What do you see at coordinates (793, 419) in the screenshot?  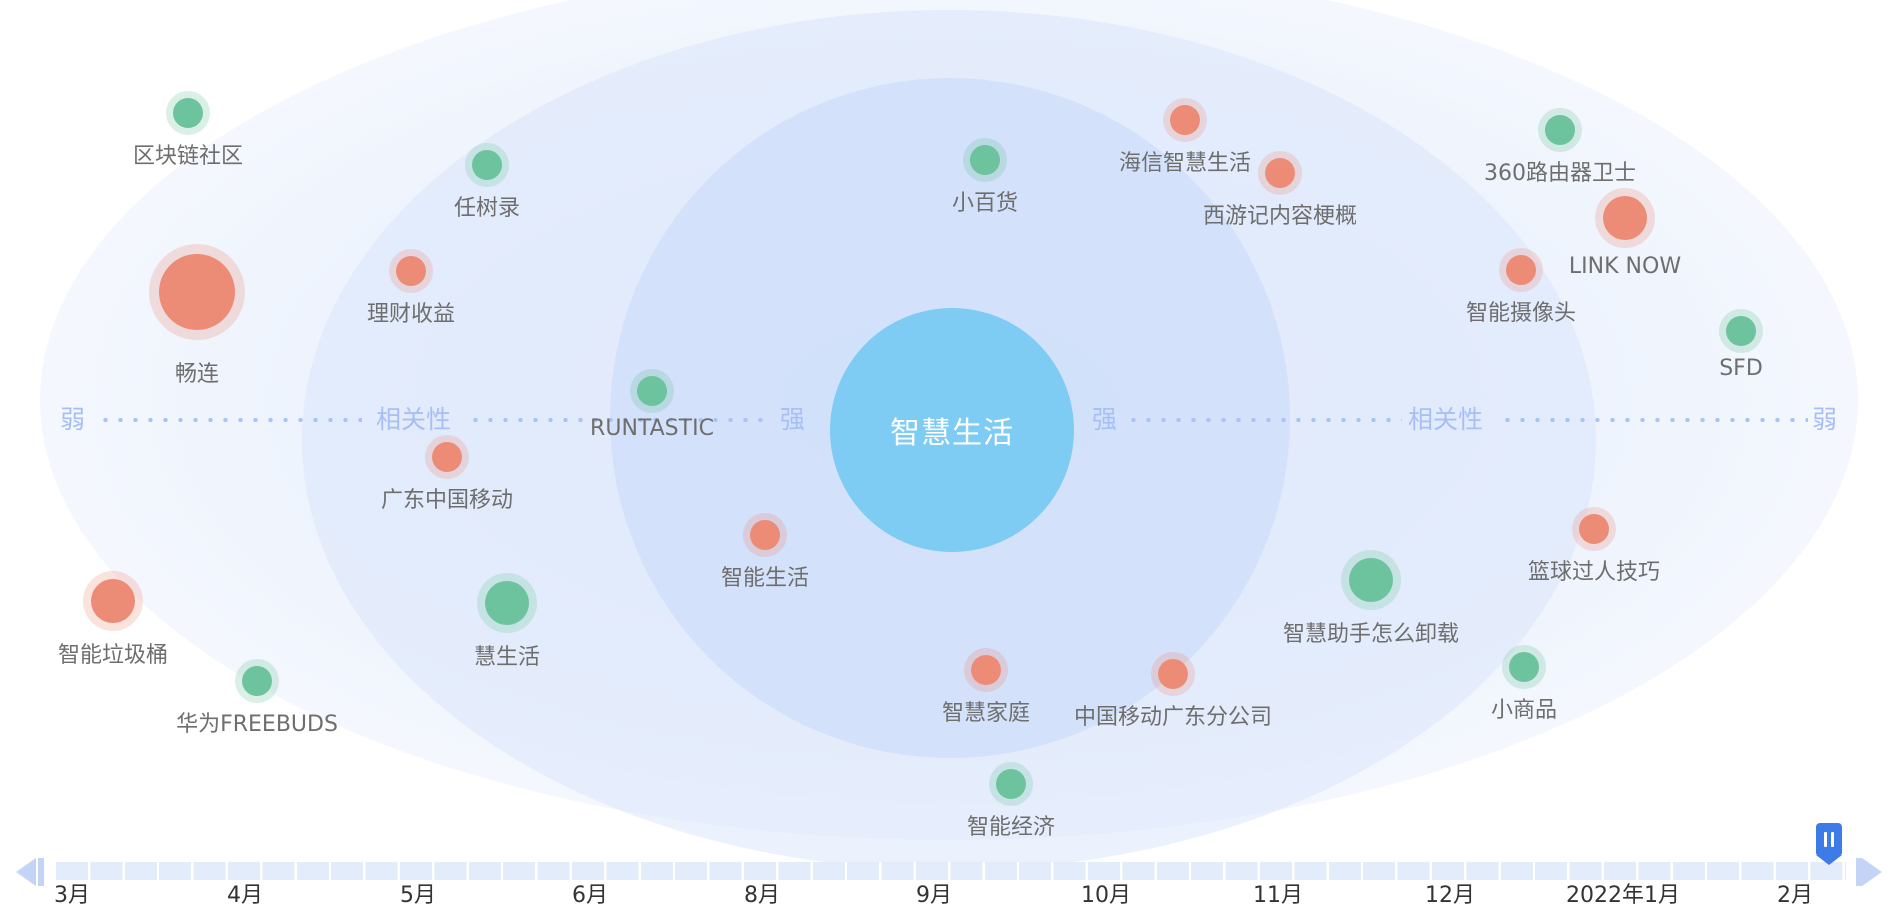 I see `axis-strong-left: 强` at bounding box center [793, 419].